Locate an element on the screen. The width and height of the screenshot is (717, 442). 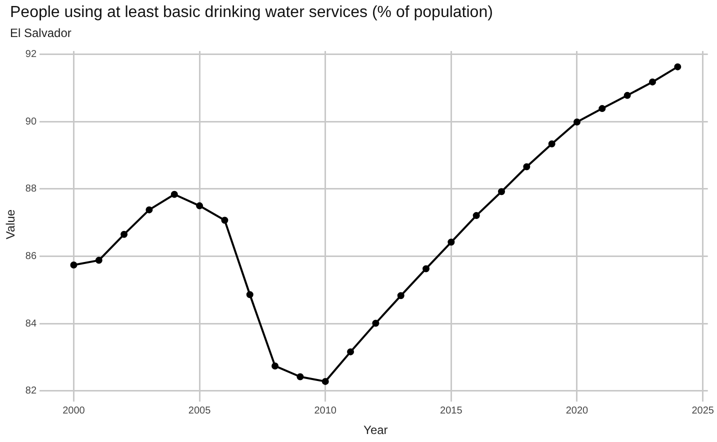
x-tick-label: 2025 is located at coordinates (703, 410).